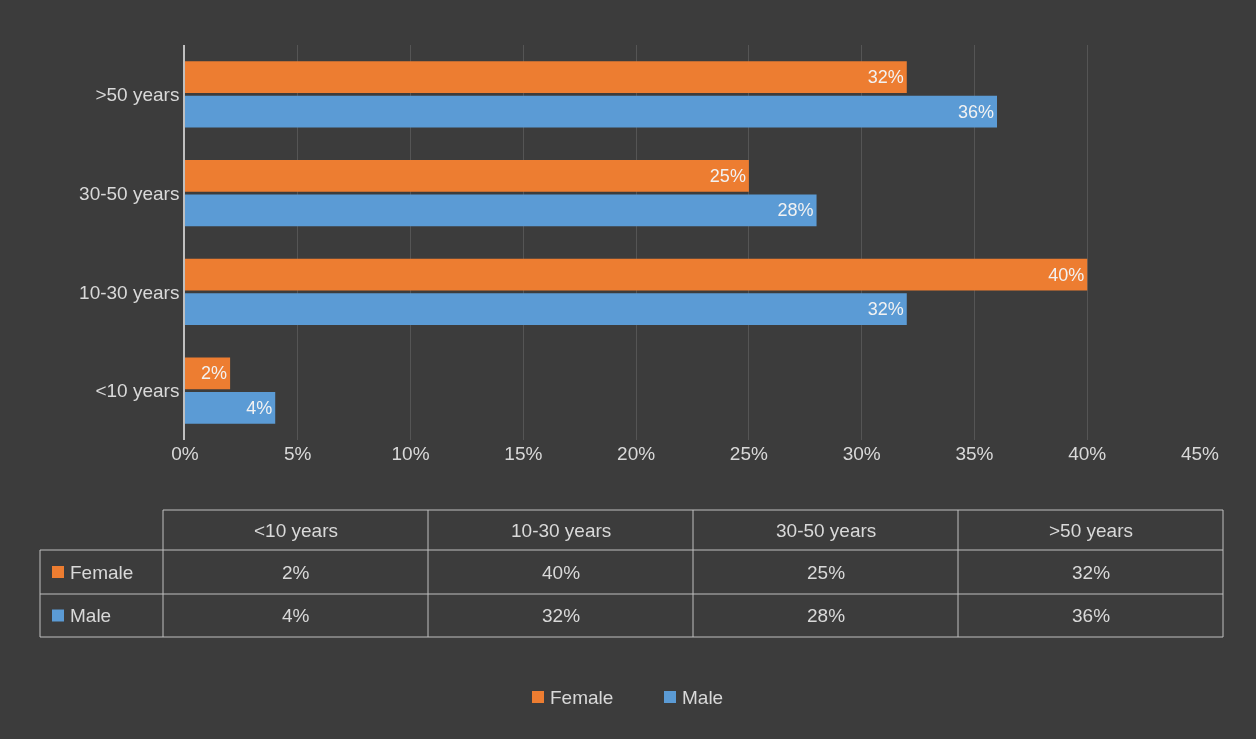 This screenshot has width=1256, height=739. I want to click on y-tick-label: >50 years, so click(137, 95).